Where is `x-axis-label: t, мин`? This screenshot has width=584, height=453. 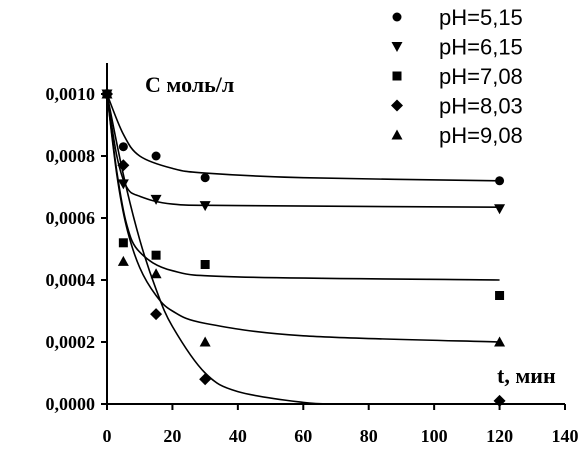 x-axis-label: t, мин is located at coordinates (526, 375).